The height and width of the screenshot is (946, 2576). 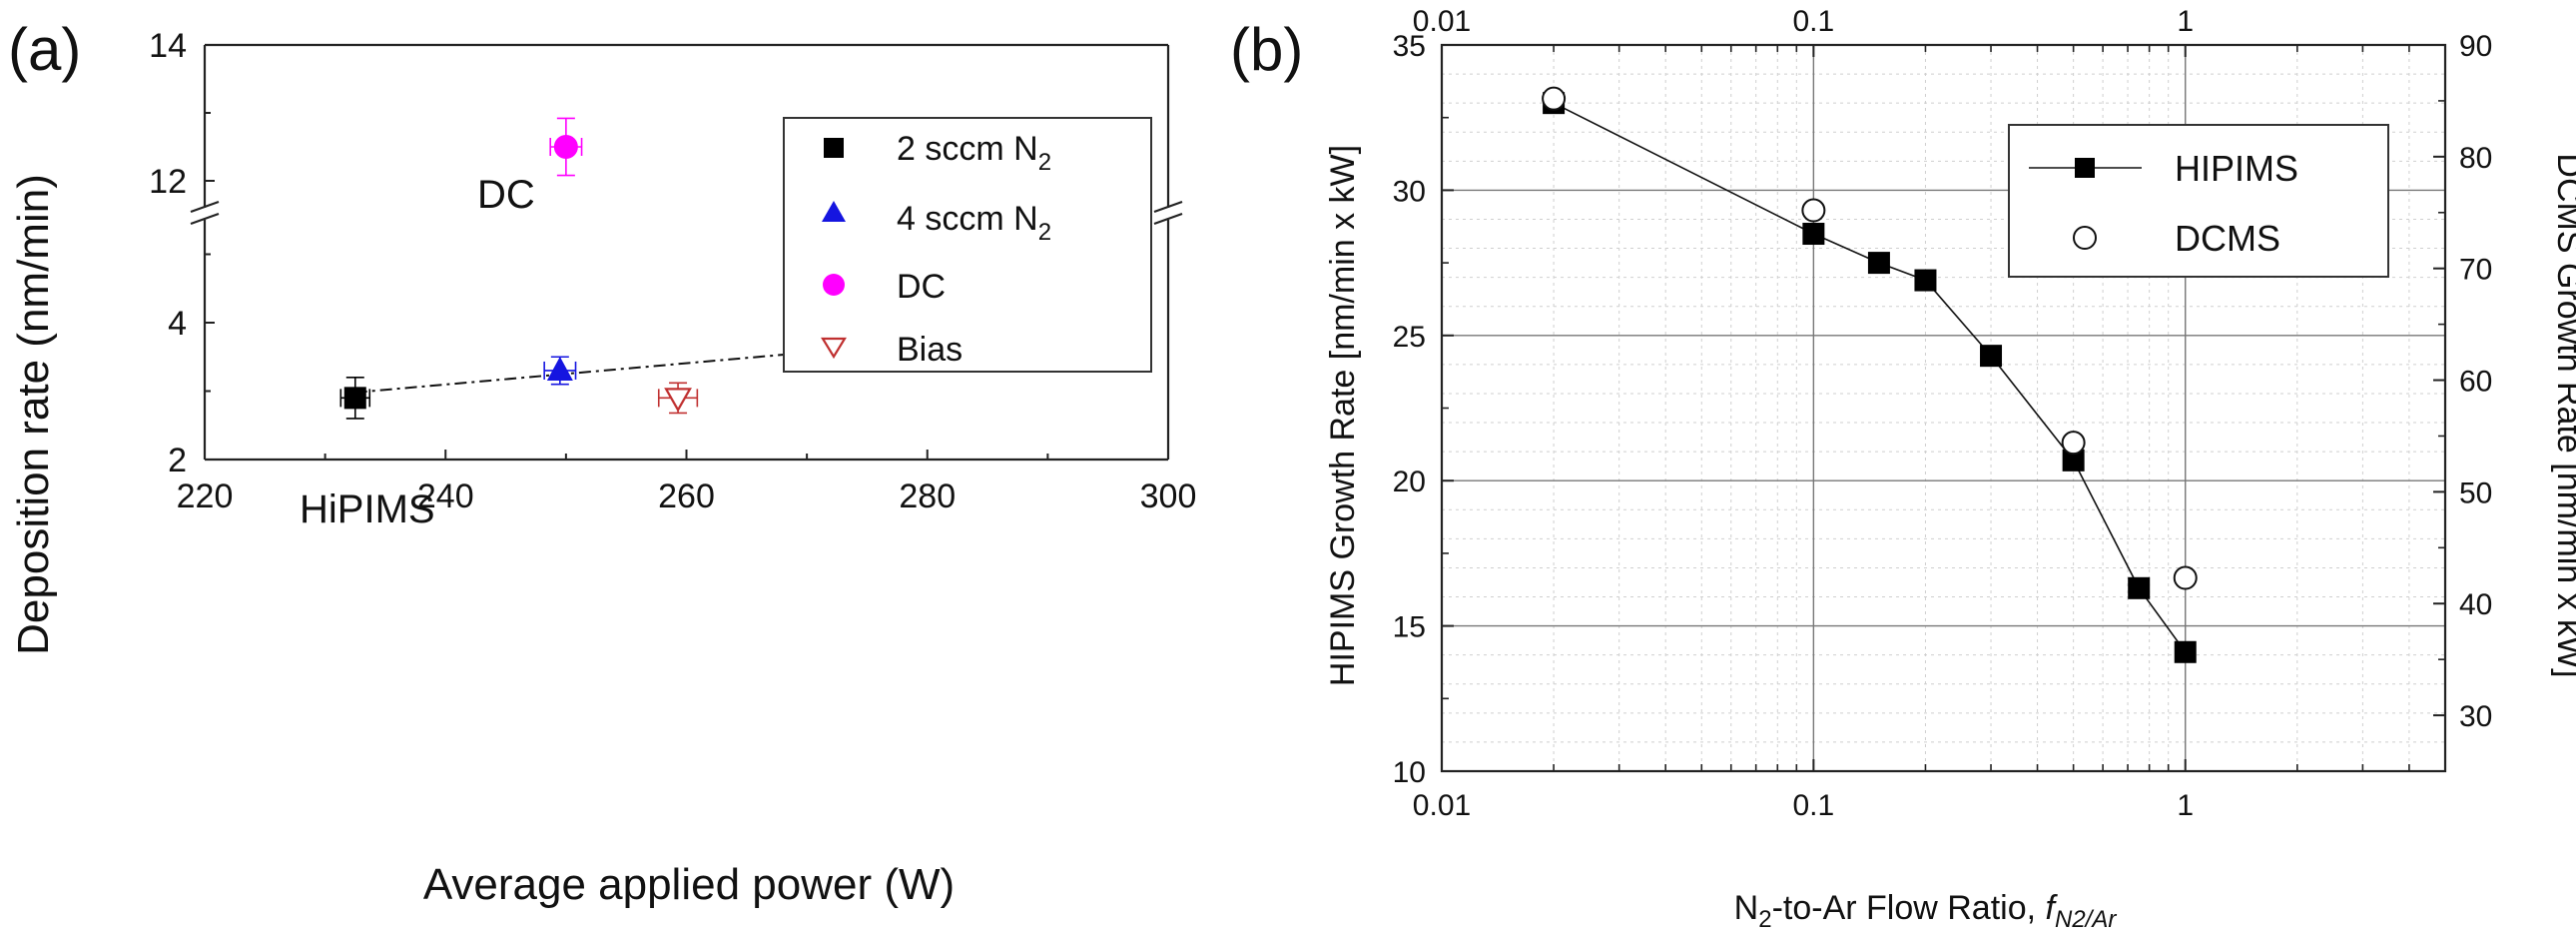 What do you see at coordinates (2475, 382) in the screenshot?
I see `y2-tick-label-b-60: 60` at bounding box center [2475, 382].